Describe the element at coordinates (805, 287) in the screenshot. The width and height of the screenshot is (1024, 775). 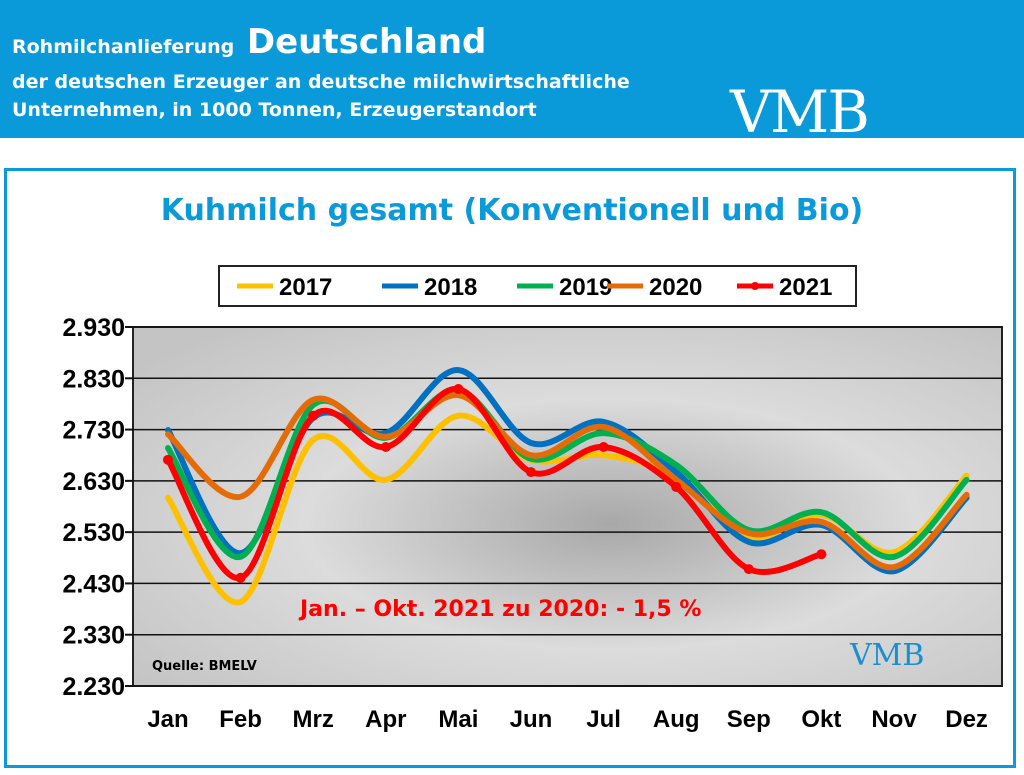
I see `legend-label-2021: 2021` at that location.